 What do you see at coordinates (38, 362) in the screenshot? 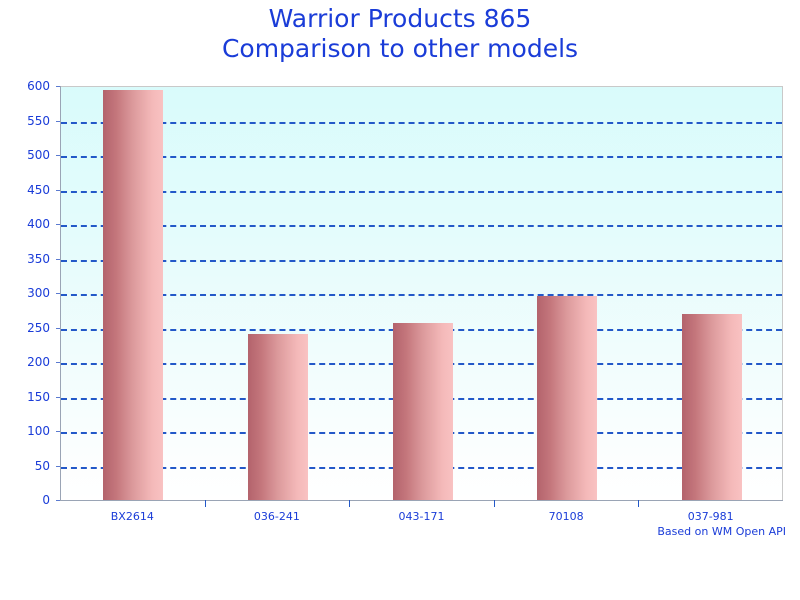
I see `y-axis-tick-label: 200` at bounding box center [38, 362].